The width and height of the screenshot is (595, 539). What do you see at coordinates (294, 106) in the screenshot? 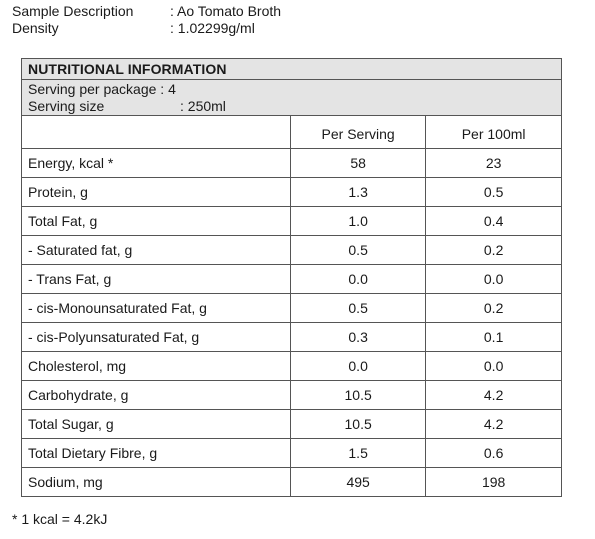
I see `serving-size-row: Serving size : 250ml` at bounding box center [294, 106].